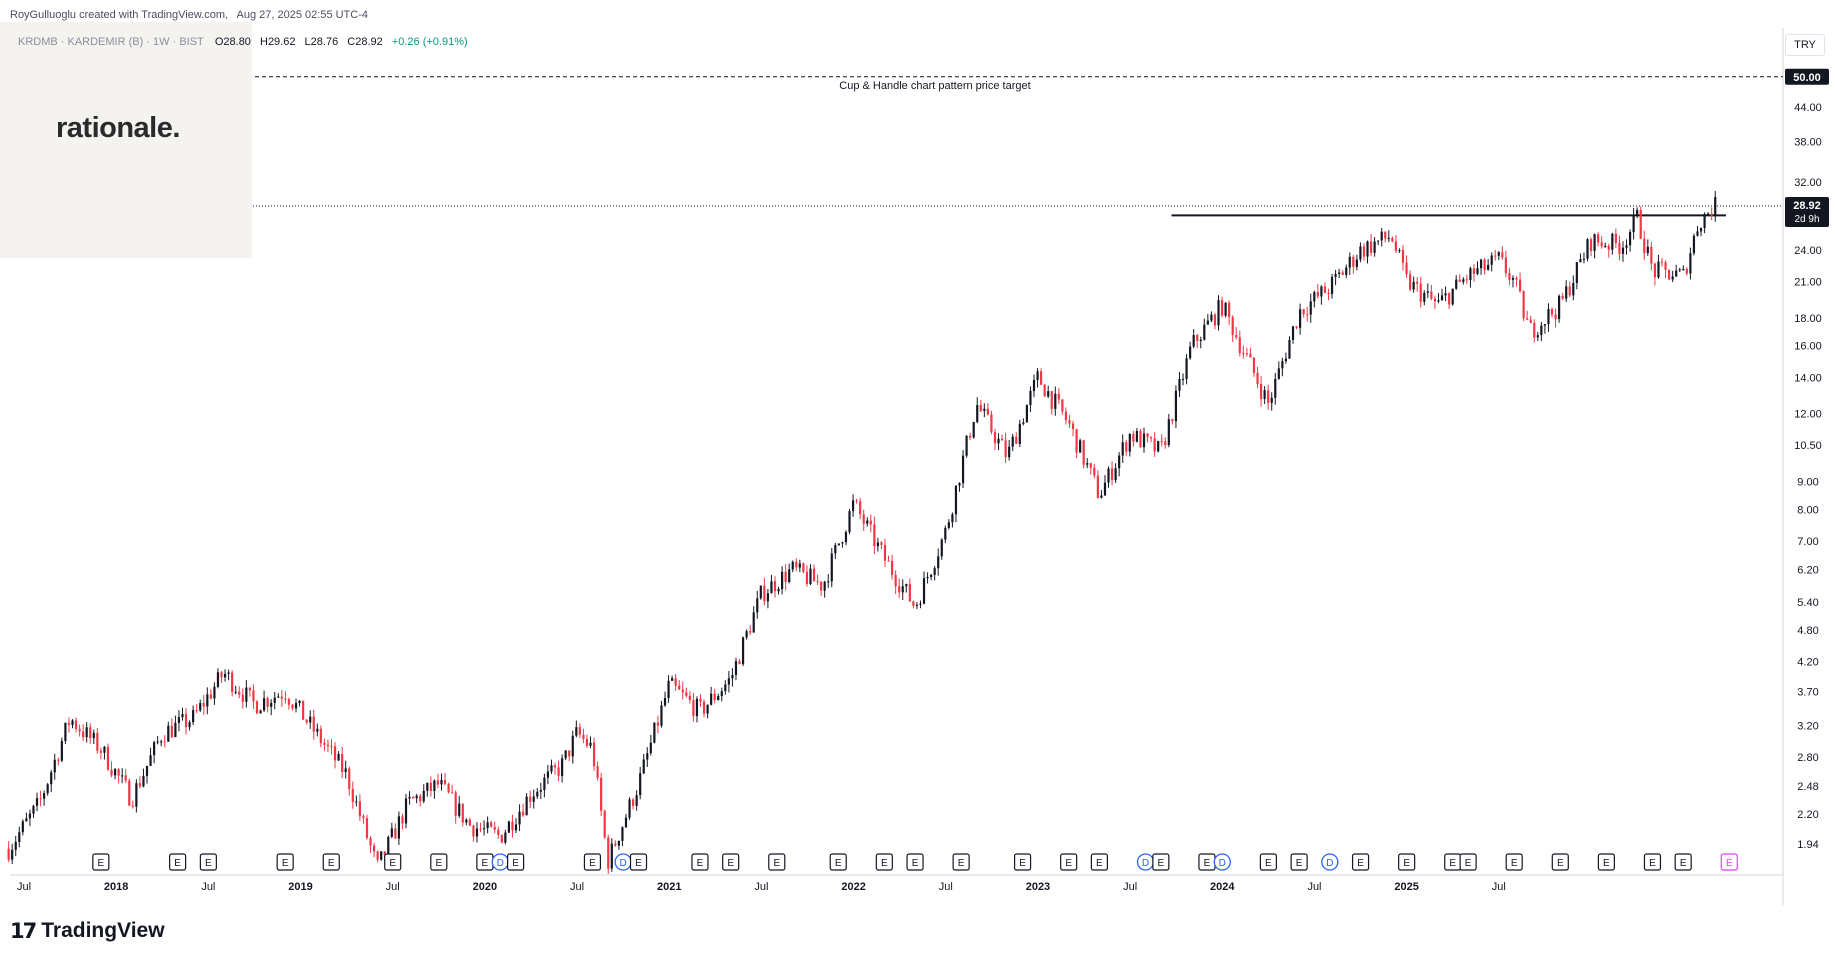 The width and height of the screenshot is (1835, 958). What do you see at coordinates (1808, 446) in the screenshot?
I see `price-tick-label: 10.50` at bounding box center [1808, 446].